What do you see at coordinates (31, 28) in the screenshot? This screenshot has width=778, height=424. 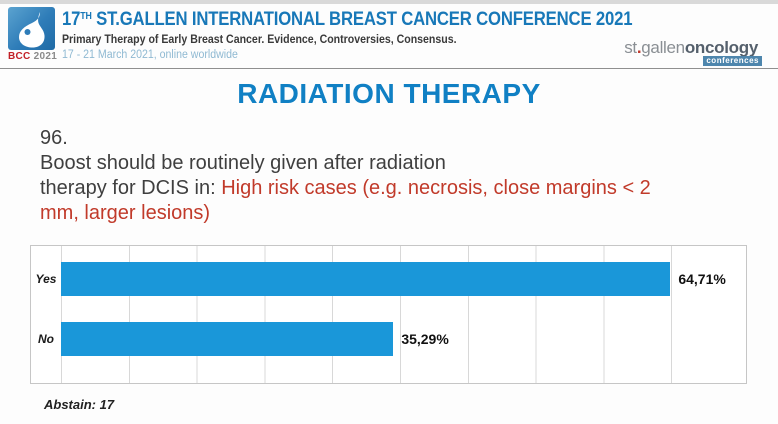 I see `bcc-drop-icon` at bounding box center [31, 28].